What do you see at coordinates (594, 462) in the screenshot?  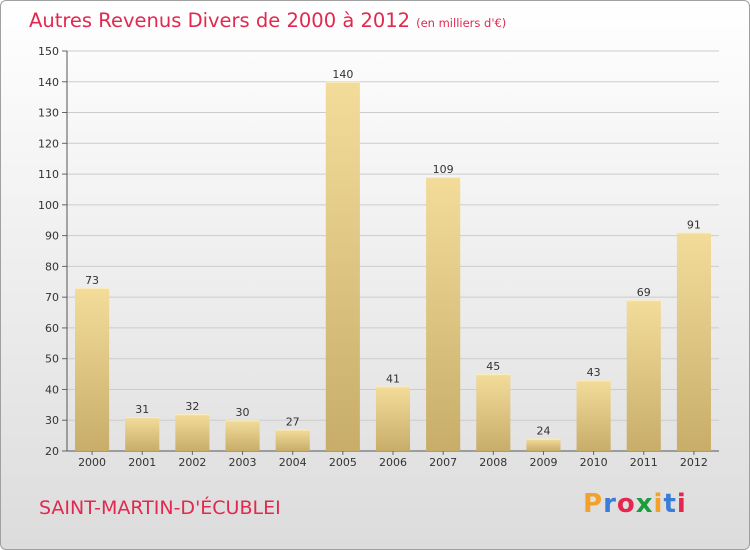 I see `x-tick-label: 2010` at bounding box center [594, 462].